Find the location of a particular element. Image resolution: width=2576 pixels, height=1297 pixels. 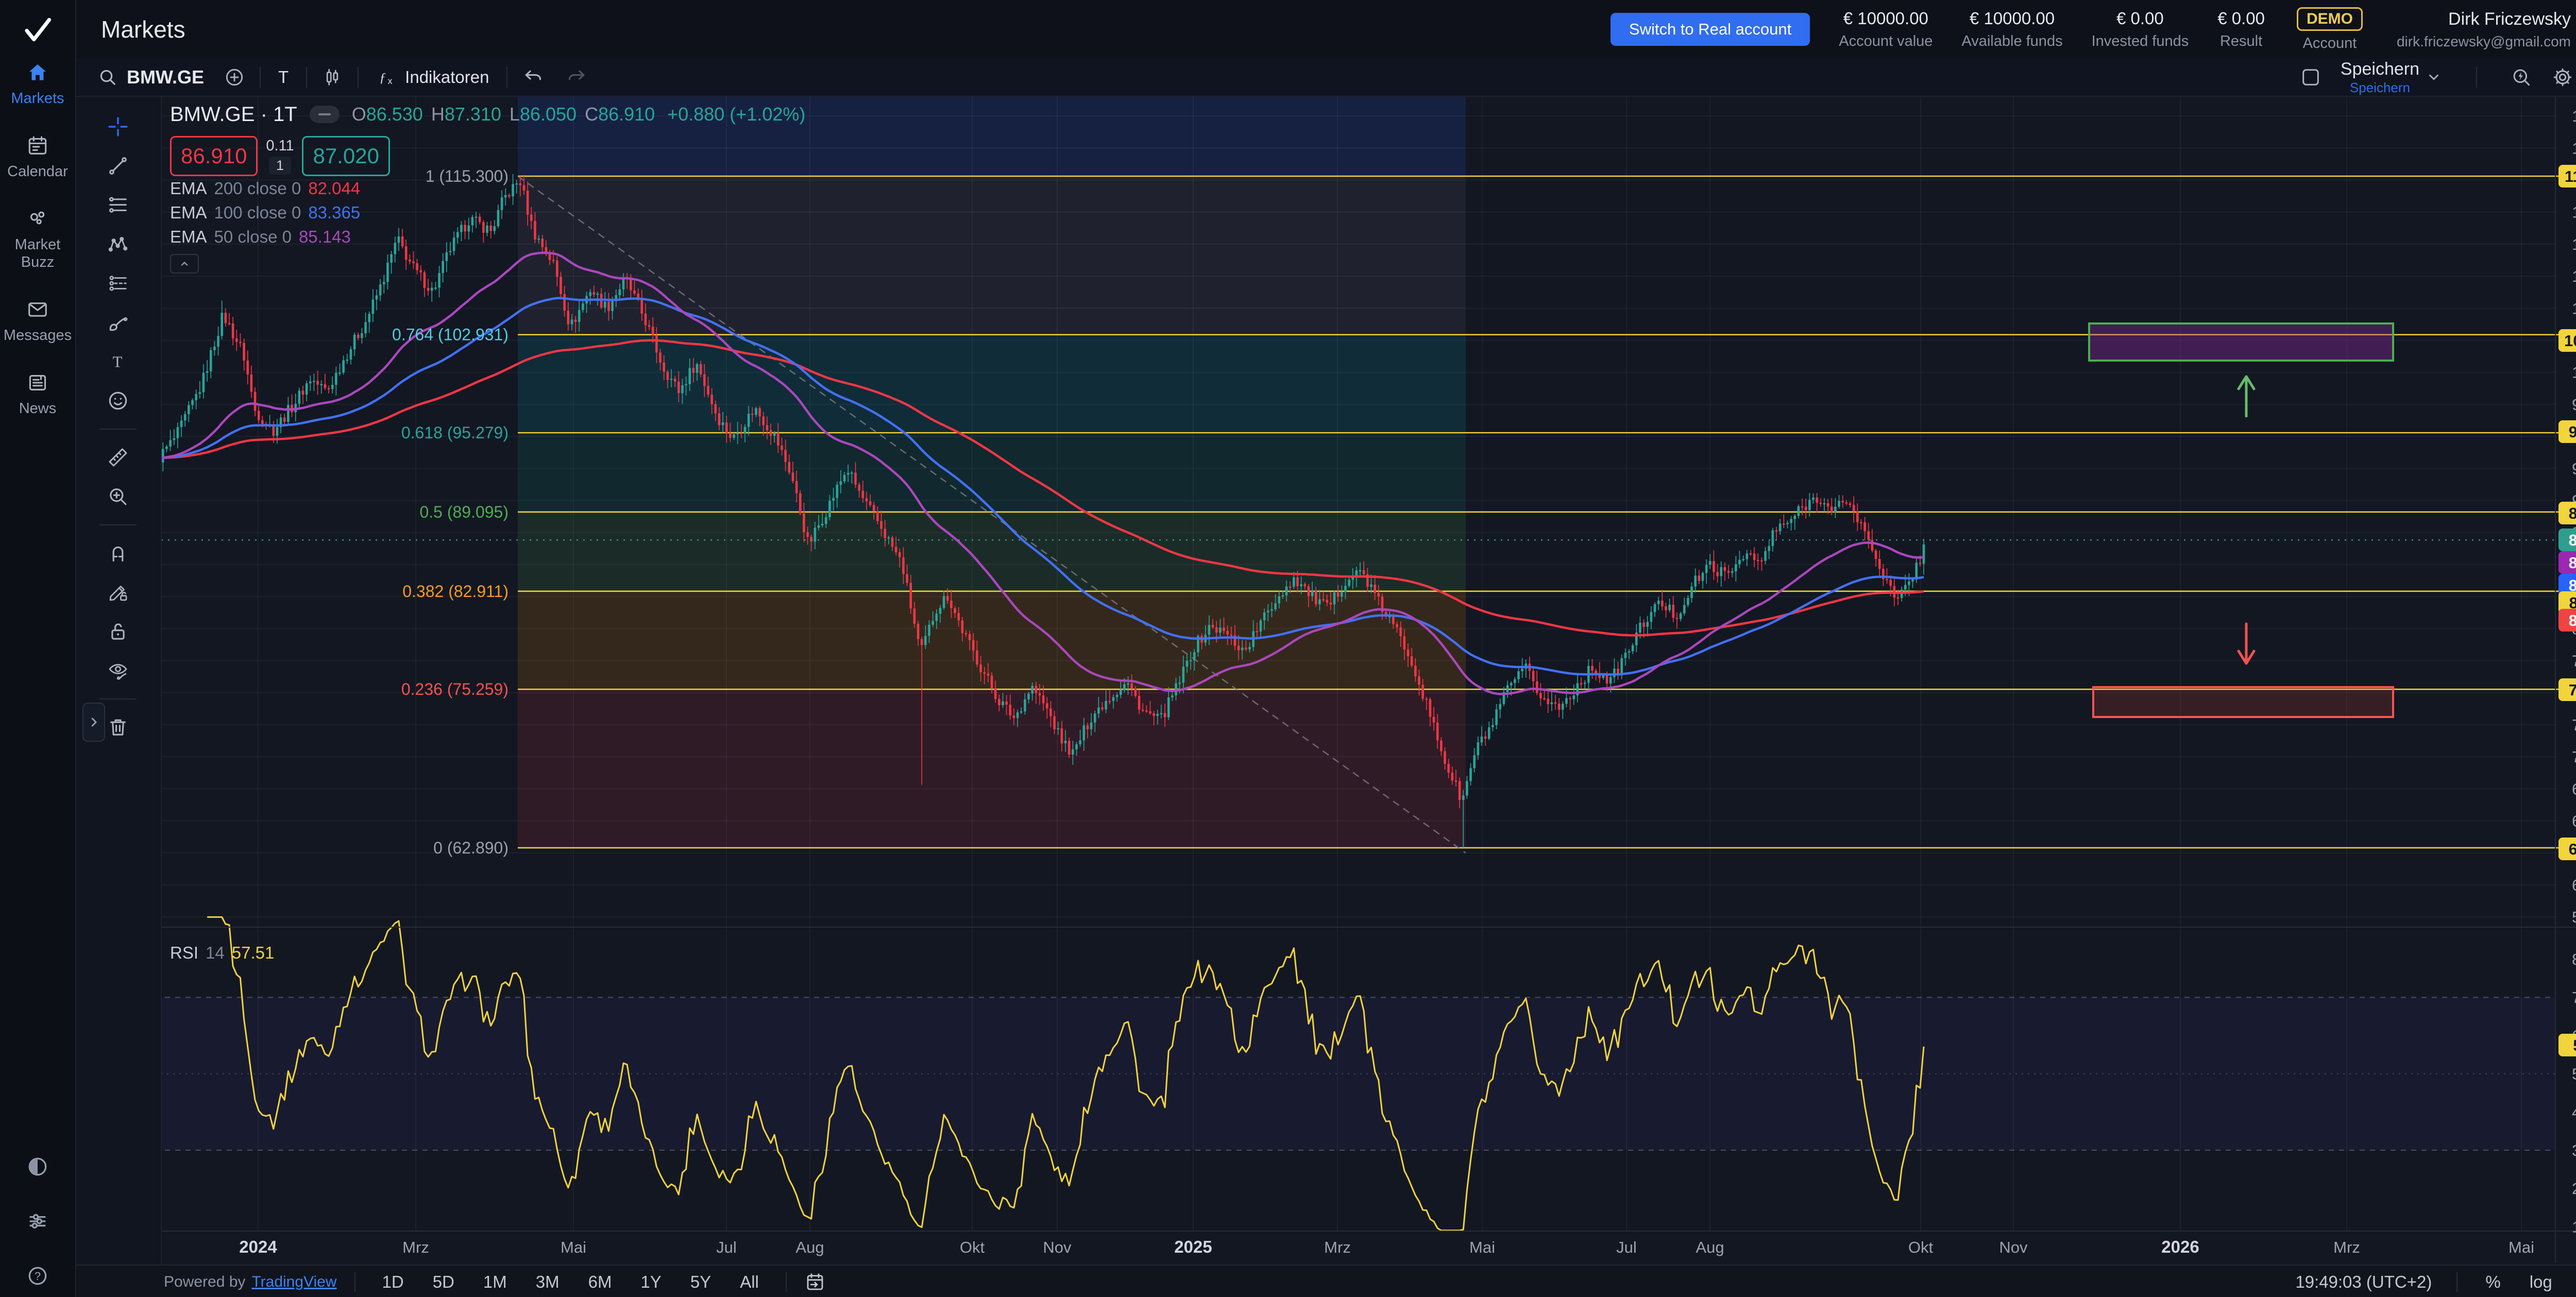

svg-text: 82.911 is located at coordinates (2572, 603).